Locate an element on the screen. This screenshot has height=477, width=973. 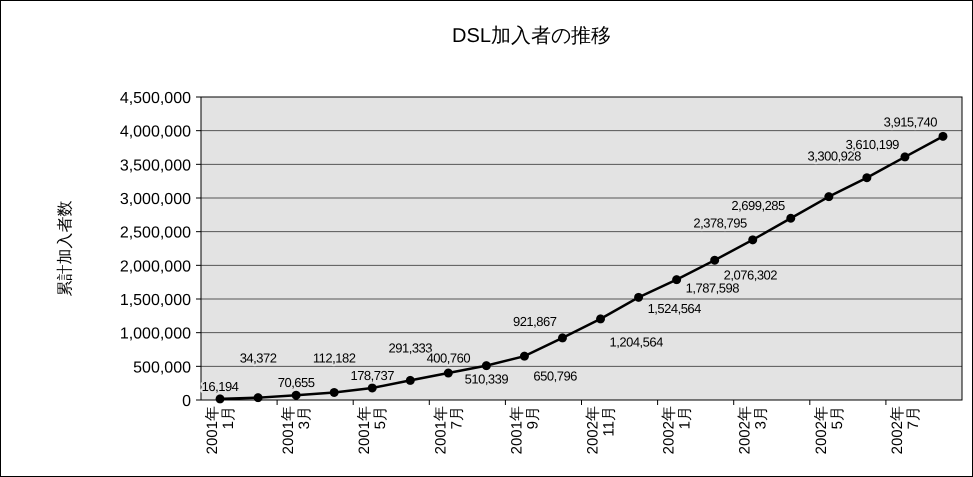
data-label: 650,796 is located at coordinates (555, 376).